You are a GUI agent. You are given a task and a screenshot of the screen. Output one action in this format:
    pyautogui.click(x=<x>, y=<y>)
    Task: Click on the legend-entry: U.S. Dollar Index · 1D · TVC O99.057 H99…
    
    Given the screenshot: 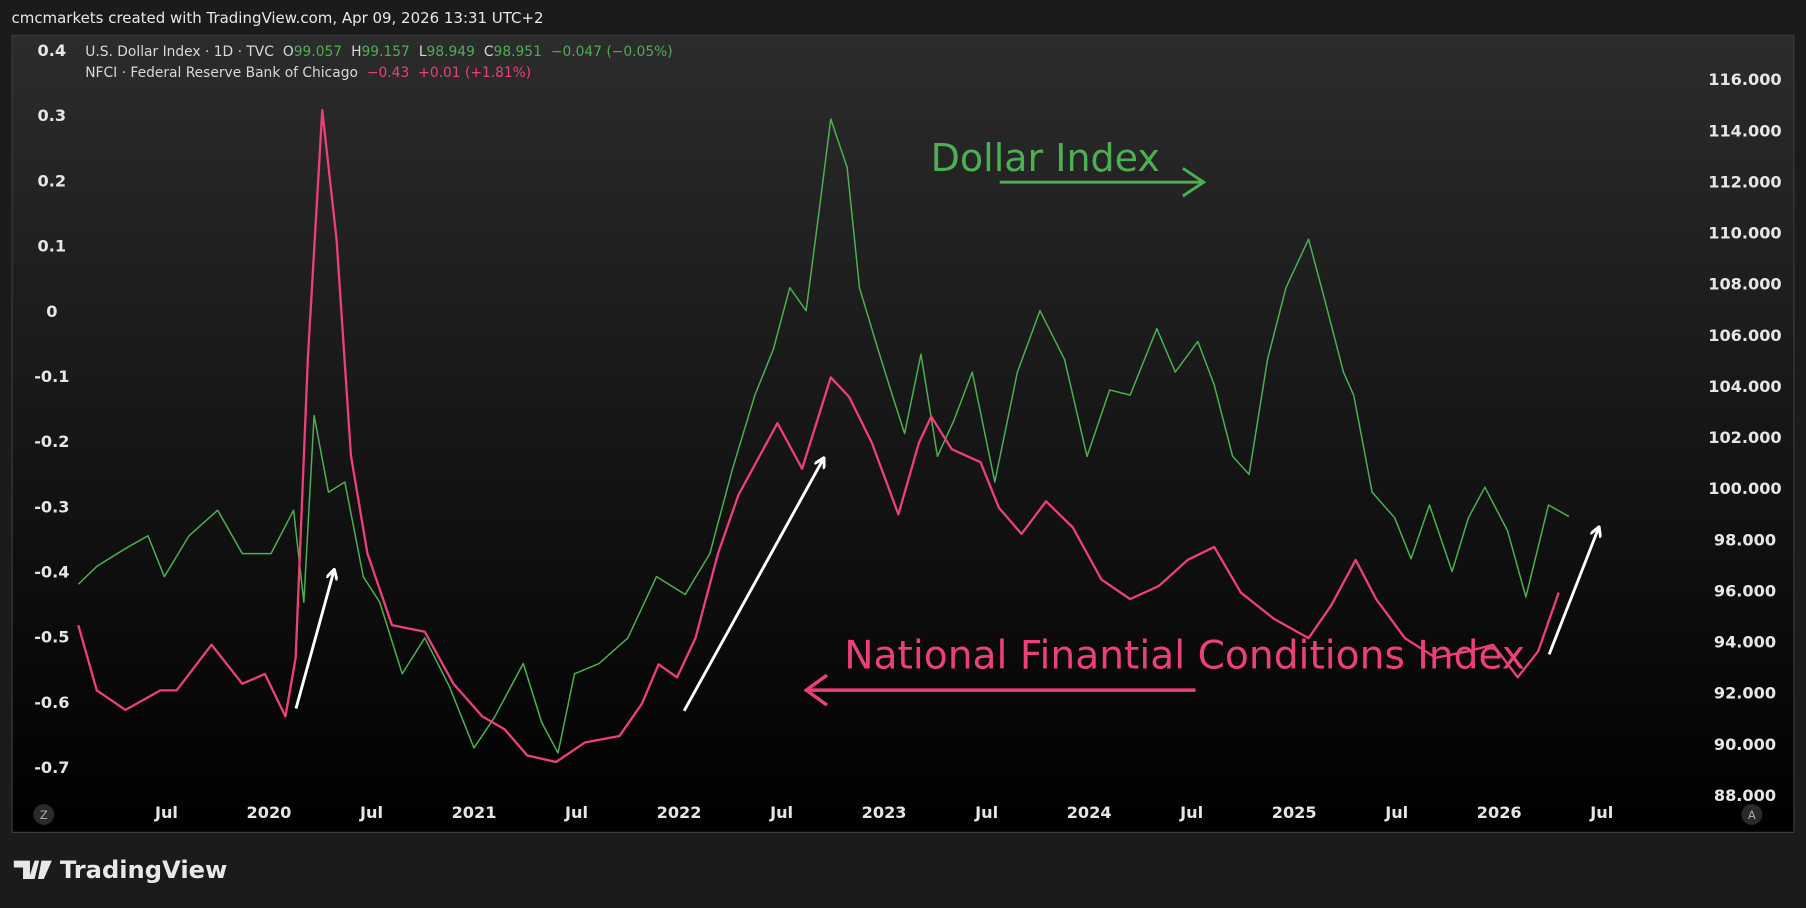 What is the action you would take?
    pyautogui.click(x=378, y=52)
    